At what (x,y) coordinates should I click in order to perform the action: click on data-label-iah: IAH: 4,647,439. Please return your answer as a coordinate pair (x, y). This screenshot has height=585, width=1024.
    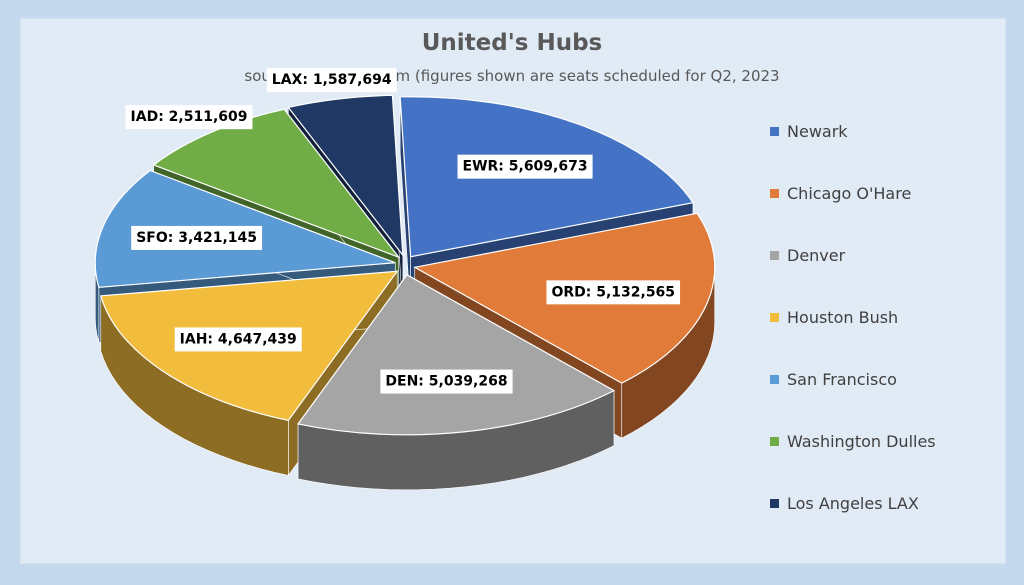
    Looking at the image, I should click on (238, 339).